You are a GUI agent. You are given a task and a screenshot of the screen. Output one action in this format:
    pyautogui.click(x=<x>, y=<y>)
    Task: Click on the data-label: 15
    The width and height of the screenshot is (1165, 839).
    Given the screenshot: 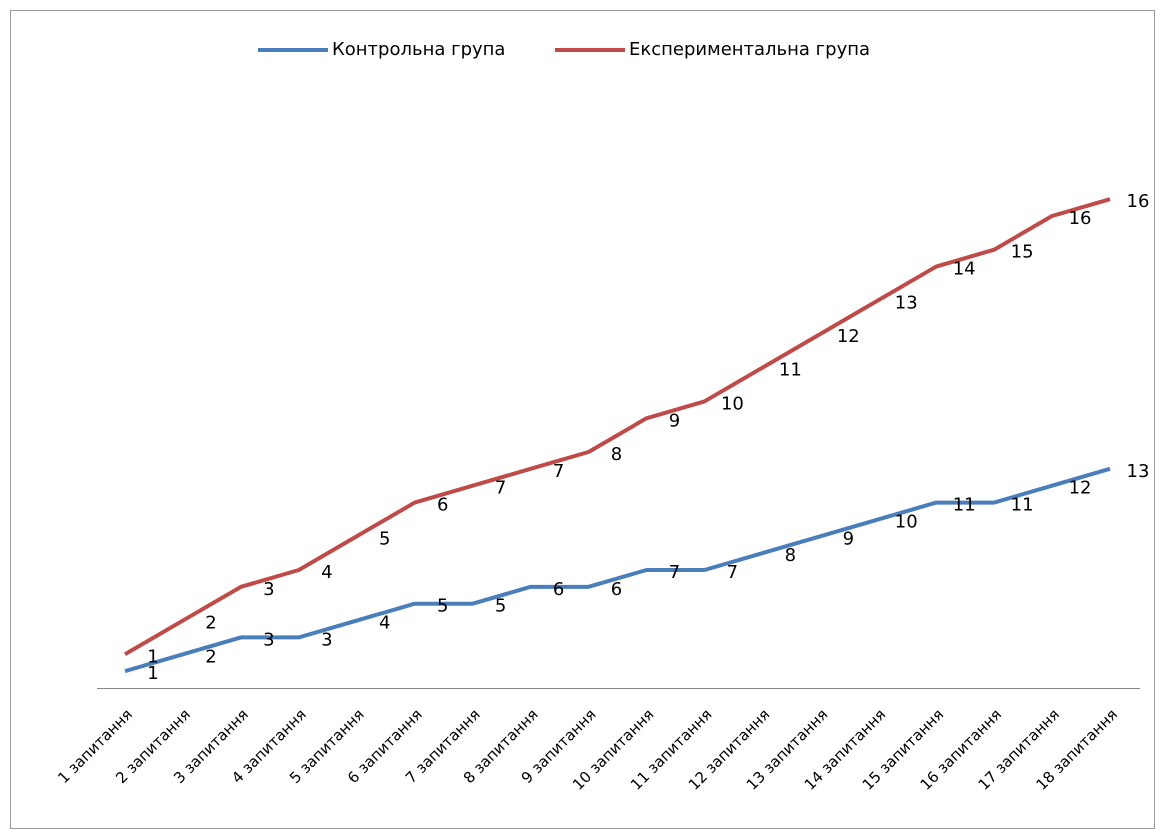 What is the action you would take?
    pyautogui.click(x=1022, y=252)
    